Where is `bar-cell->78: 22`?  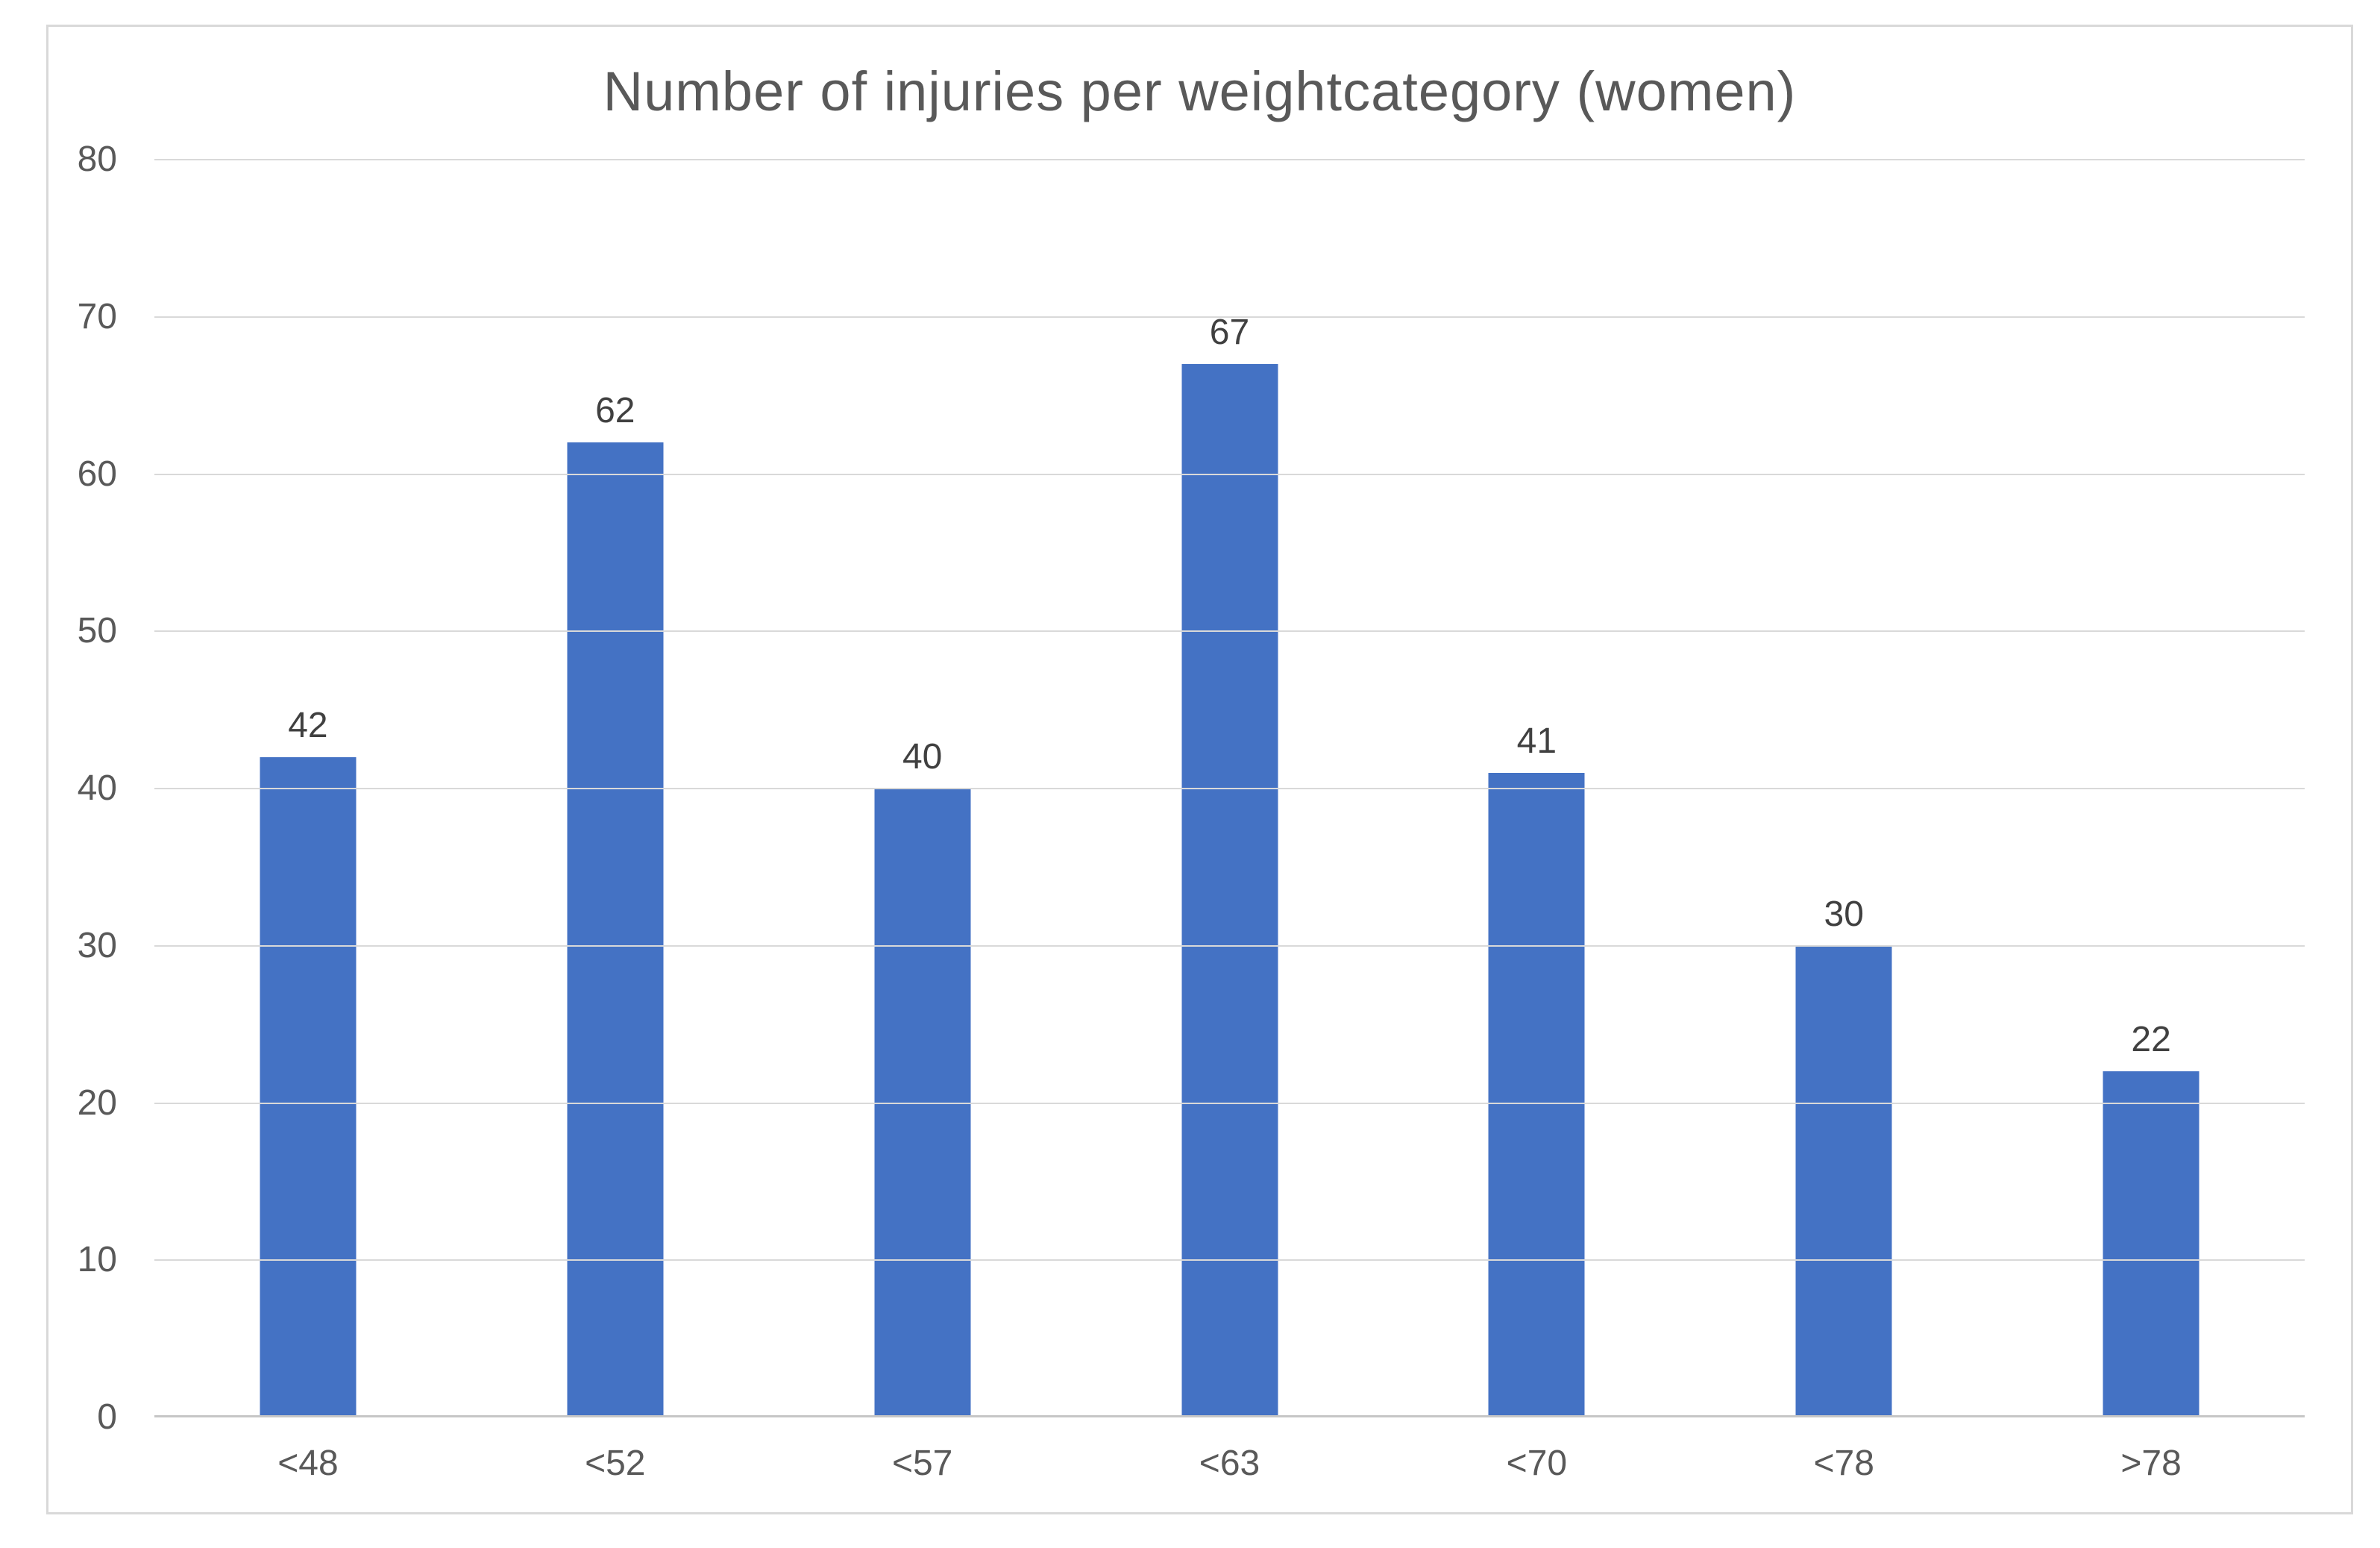
bar-cell->78: 22 is located at coordinates (2151, 788).